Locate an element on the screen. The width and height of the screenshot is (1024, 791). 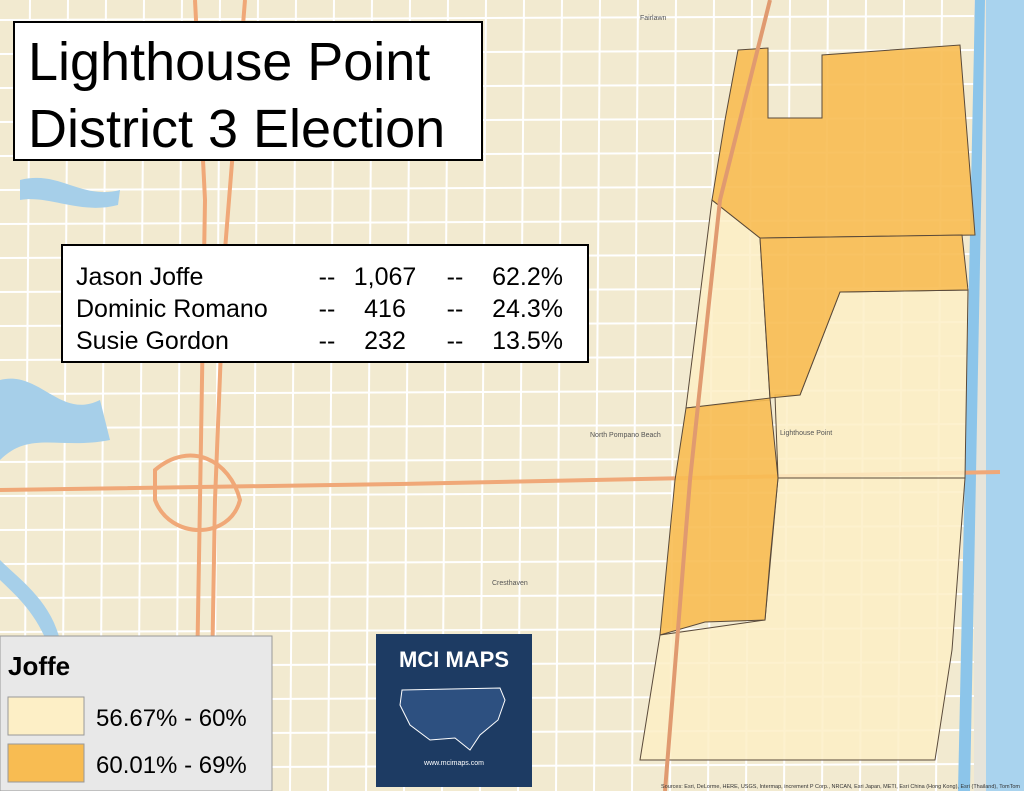
legend: Joffe 56.67% - 60% 60.01% - 69% is located at coordinates (136, 713).